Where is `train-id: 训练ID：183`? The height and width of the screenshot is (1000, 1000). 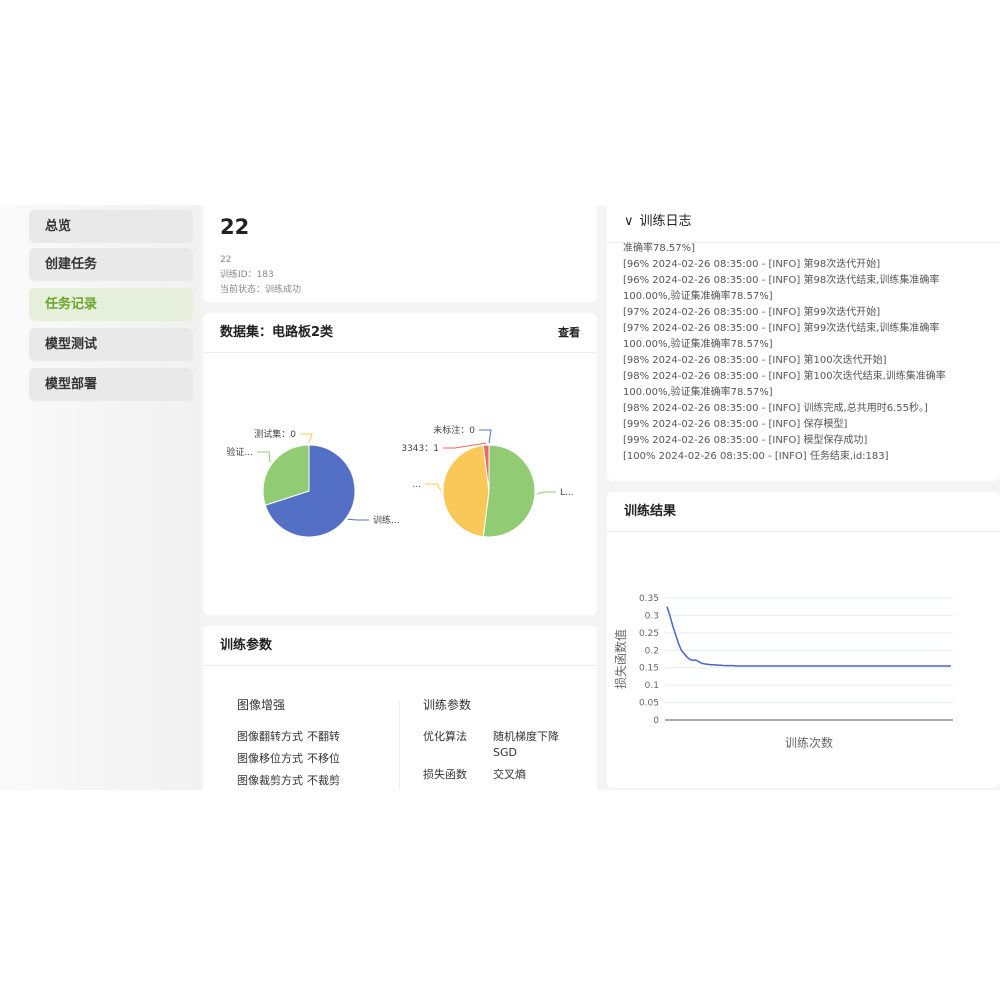 train-id: 训练ID：183 is located at coordinates (247, 275).